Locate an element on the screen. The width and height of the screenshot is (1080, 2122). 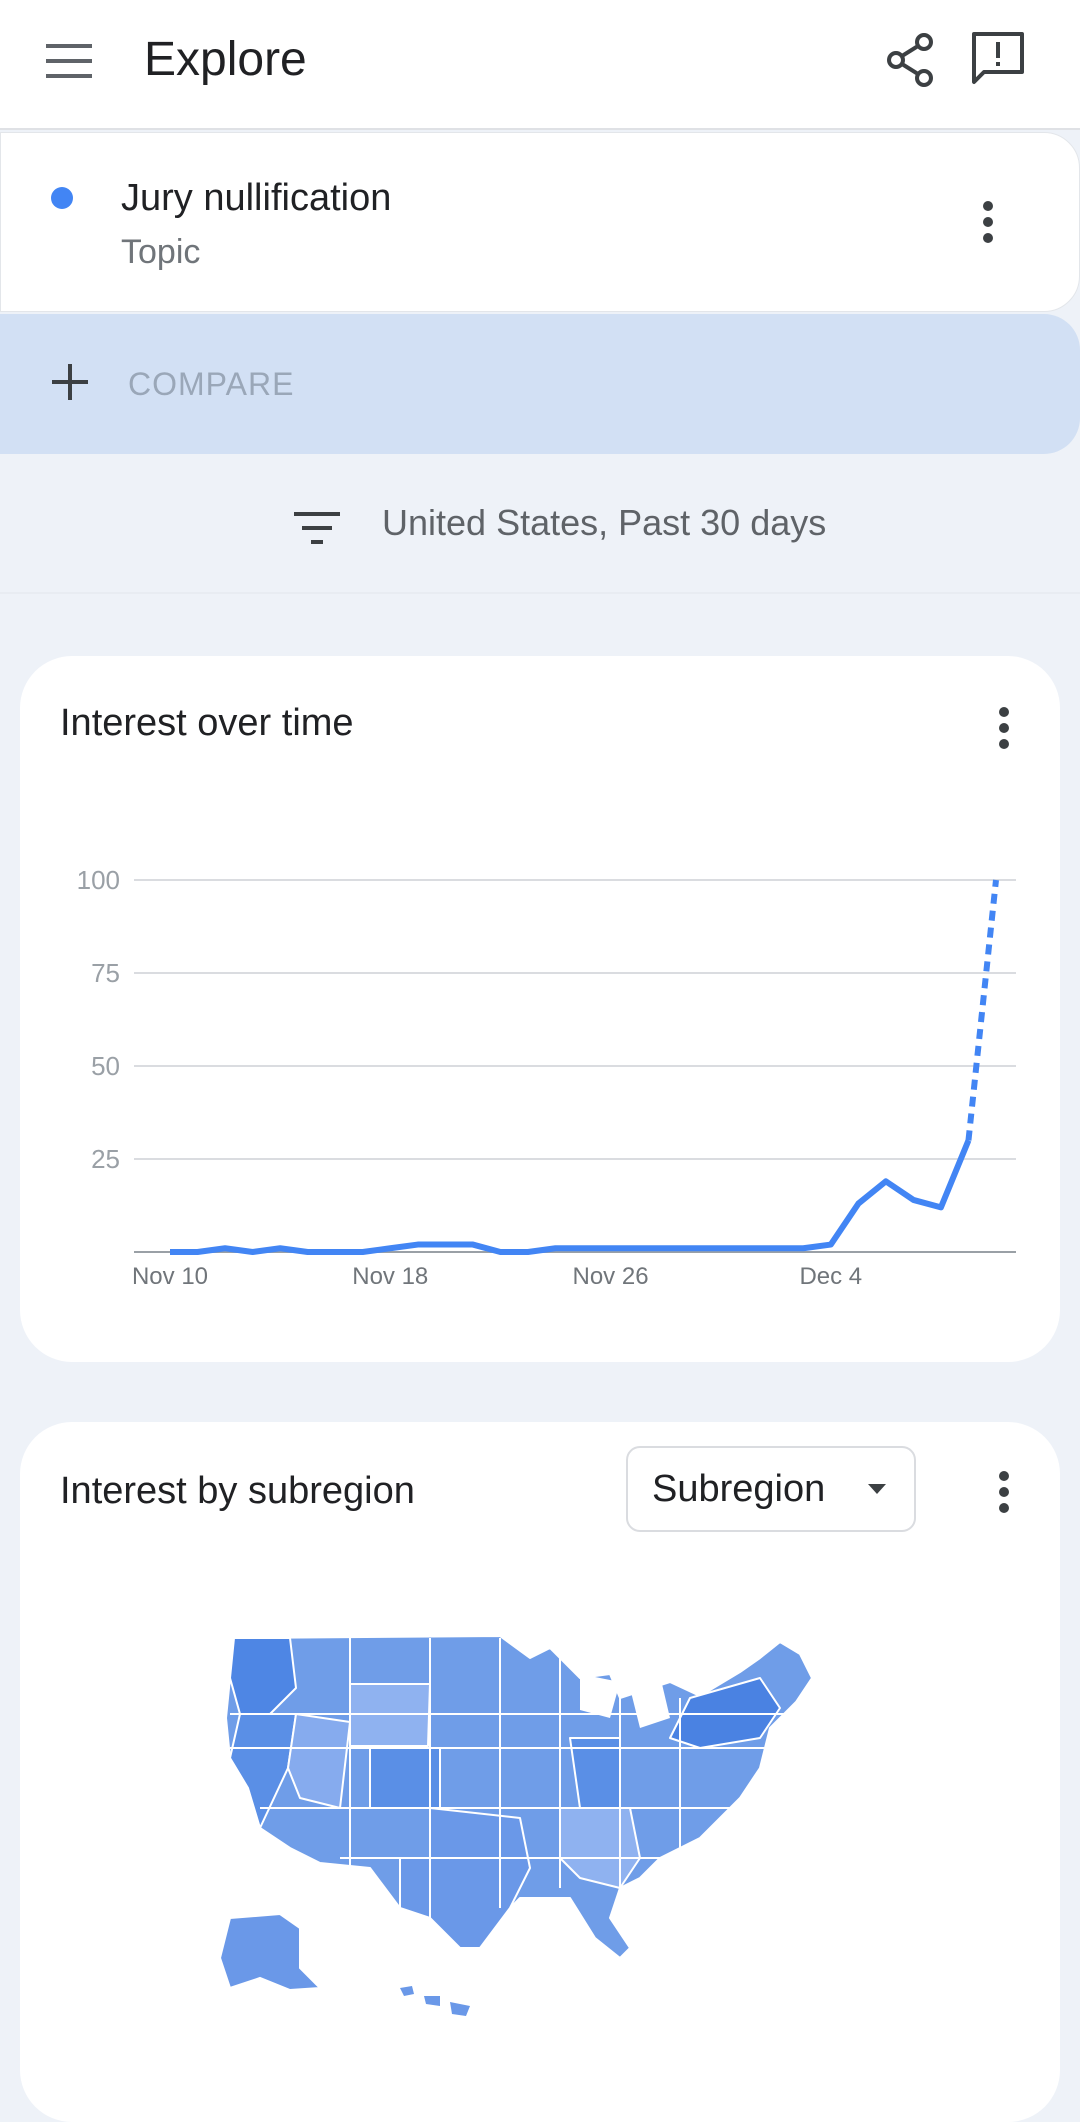
interest-over-time-more-icon is located at coordinates (1004, 732).